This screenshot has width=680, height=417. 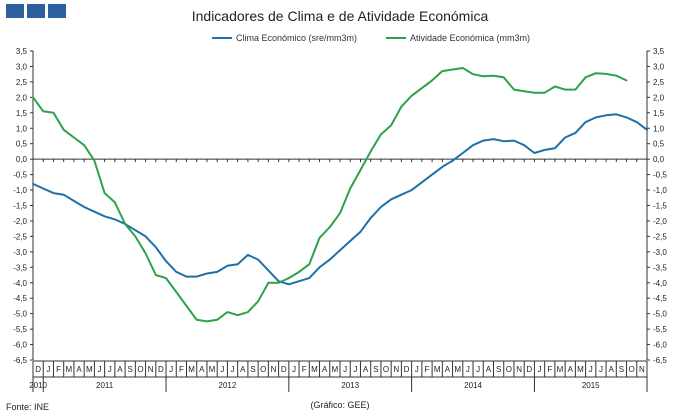 What do you see at coordinates (22, 144) in the screenshot?
I see `y-tick-label-left: 0,5` at bounding box center [22, 144].